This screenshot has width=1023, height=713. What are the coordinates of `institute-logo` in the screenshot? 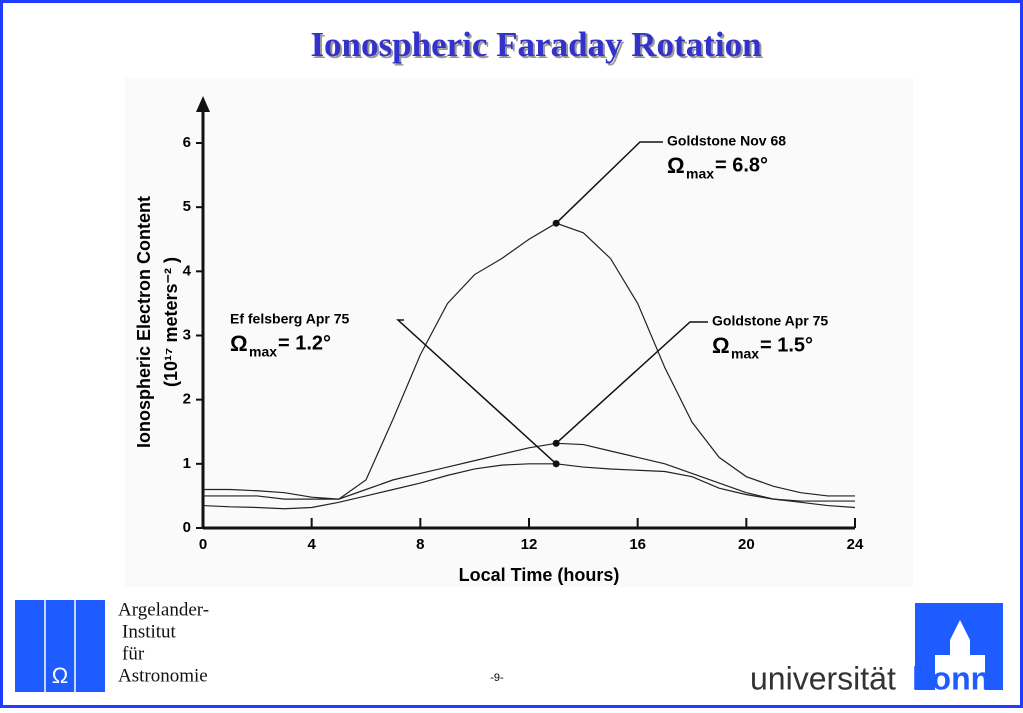 It's located at (60, 646).